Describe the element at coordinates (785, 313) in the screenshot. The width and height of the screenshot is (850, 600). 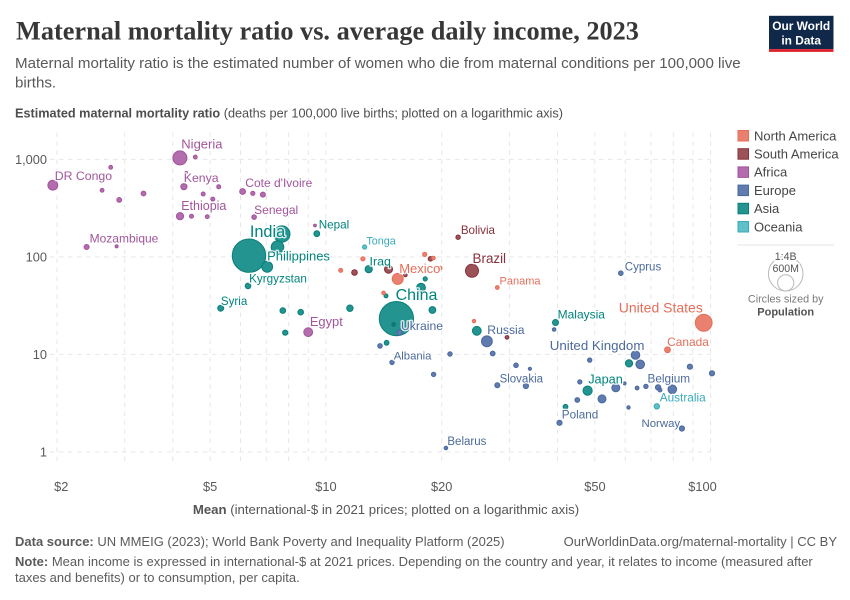
I see `svg-text: Population` at that location.